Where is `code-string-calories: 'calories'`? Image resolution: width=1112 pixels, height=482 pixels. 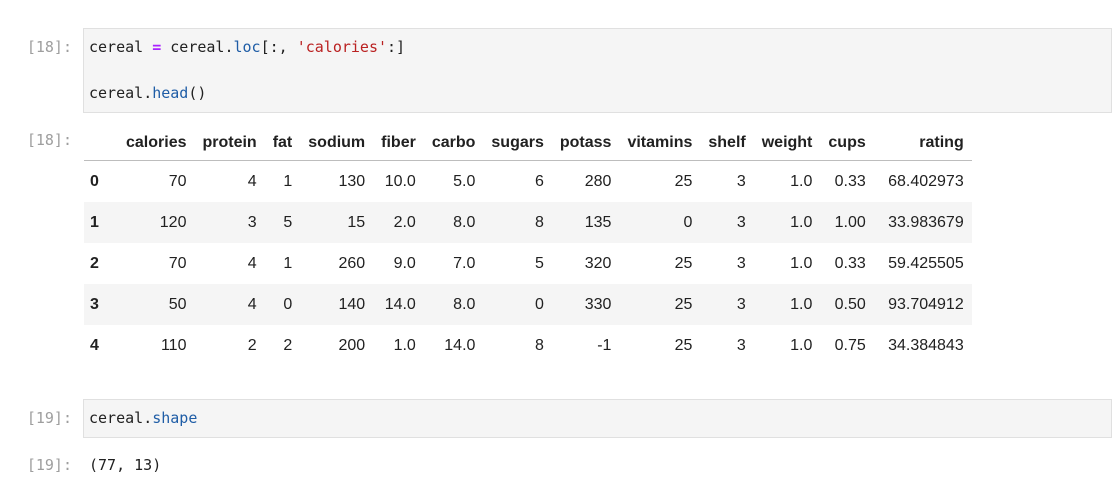 code-string-calories: 'calories' is located at coordinates (342, 47).